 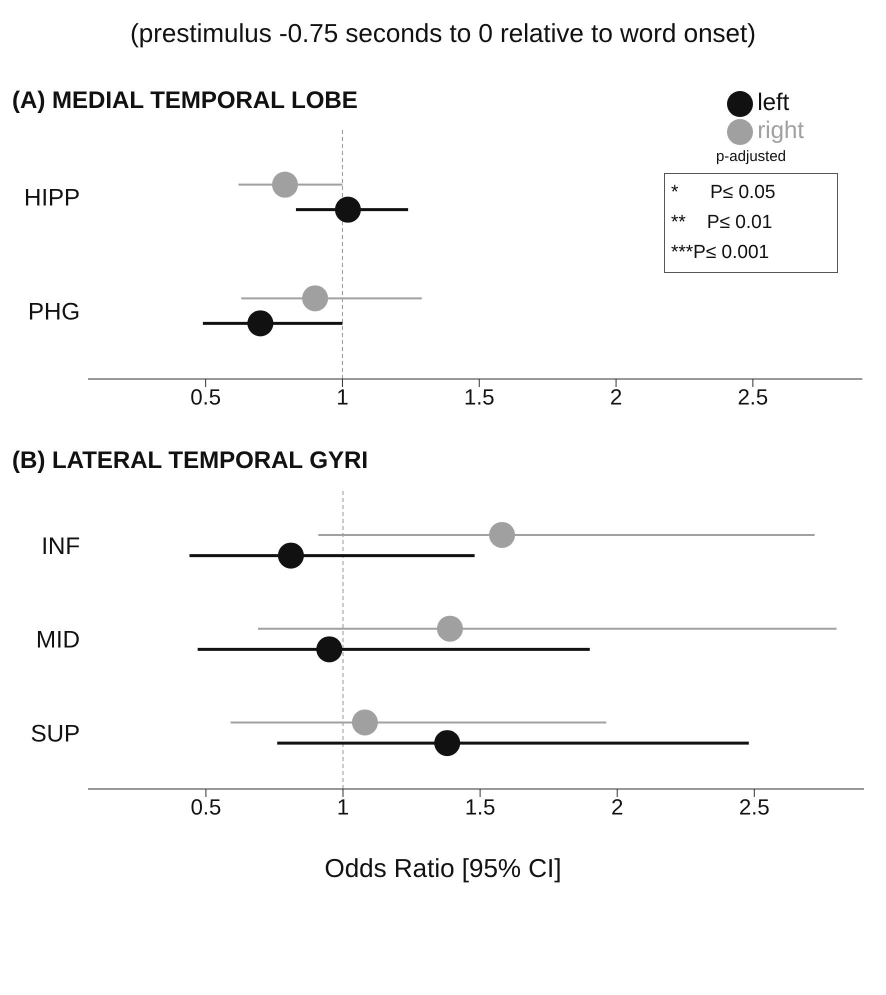 What do you see at coordinates (723, 193) in the screenshot?
I see `annotation: * P≤ 0.05` at bounding box center [723, 193].